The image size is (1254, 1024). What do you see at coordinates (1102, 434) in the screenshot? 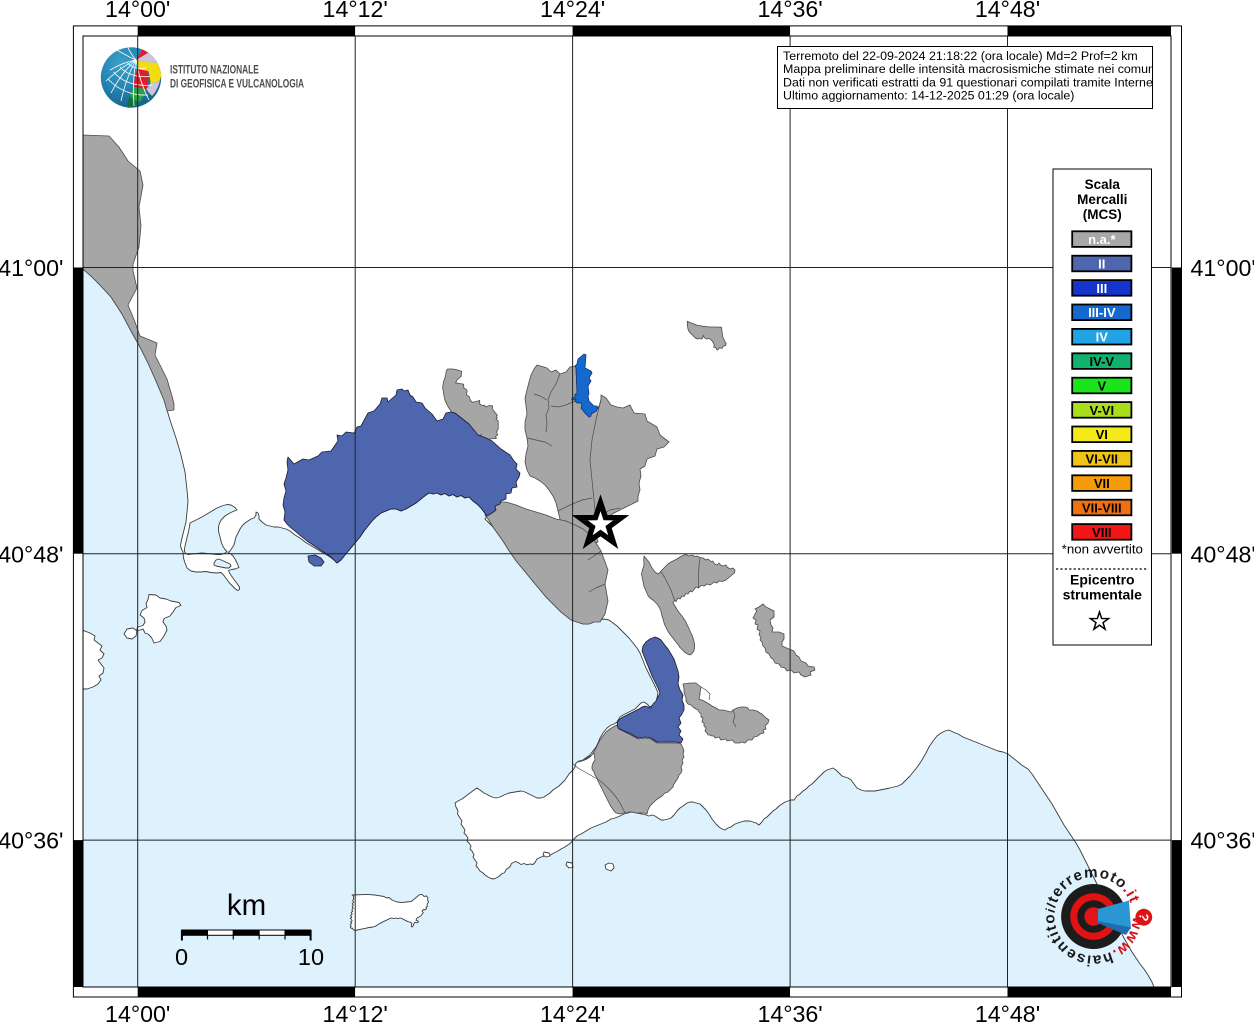
I see `svg-text: VI` at bounding box center [1102, 434].